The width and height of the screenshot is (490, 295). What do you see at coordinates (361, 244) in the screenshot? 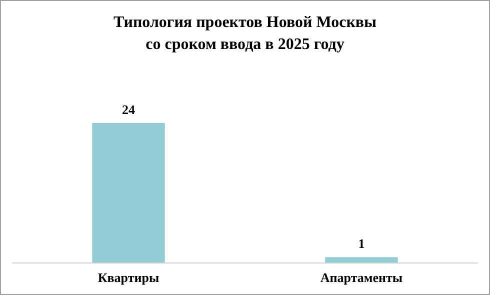
I see `data-label: 1` at bounding box center [361, 244].